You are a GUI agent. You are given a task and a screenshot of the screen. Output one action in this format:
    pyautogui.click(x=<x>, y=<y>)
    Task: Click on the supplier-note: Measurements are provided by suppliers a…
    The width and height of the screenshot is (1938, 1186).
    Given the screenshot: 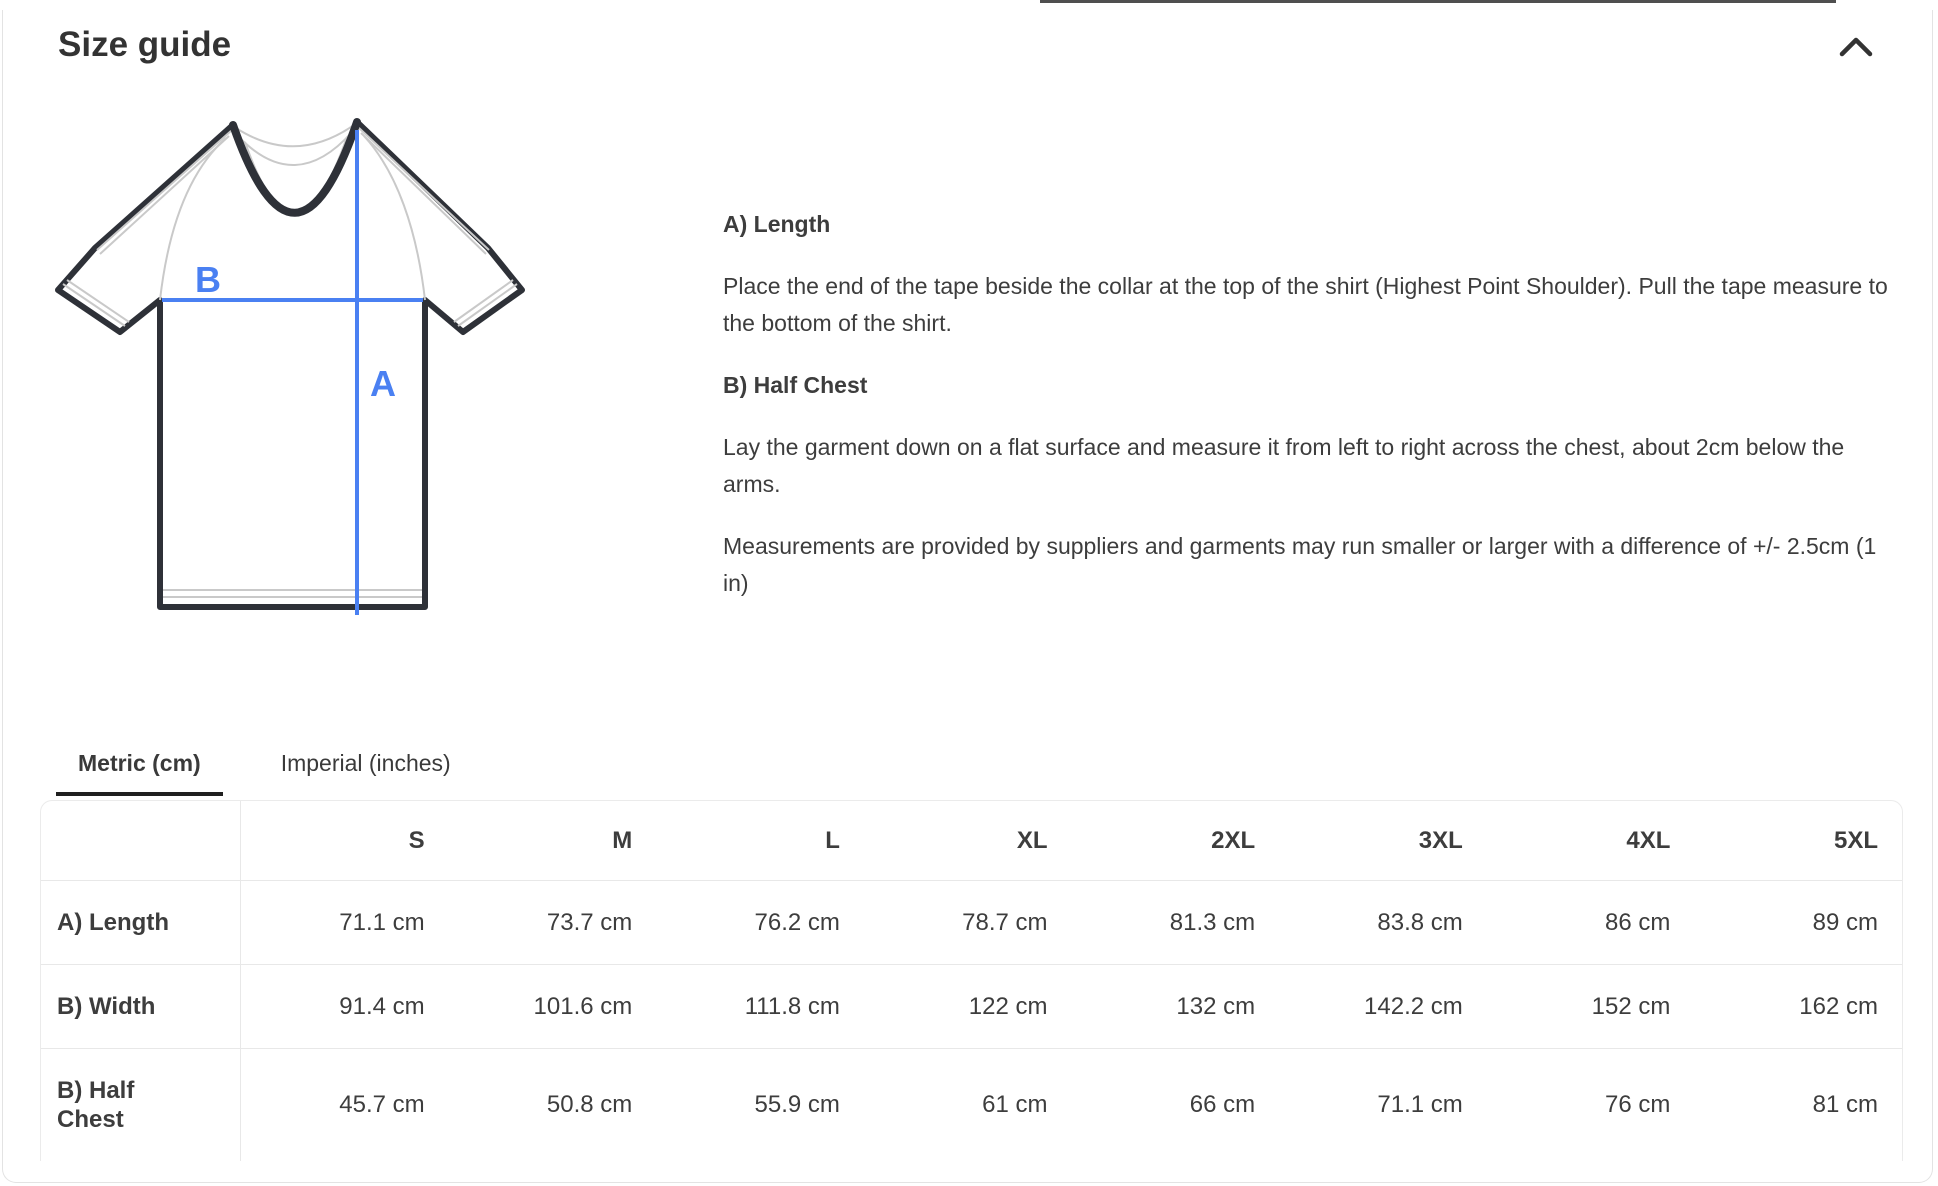 What is the action you would take?
    pyautogui.click(x=1300, y=564)
    